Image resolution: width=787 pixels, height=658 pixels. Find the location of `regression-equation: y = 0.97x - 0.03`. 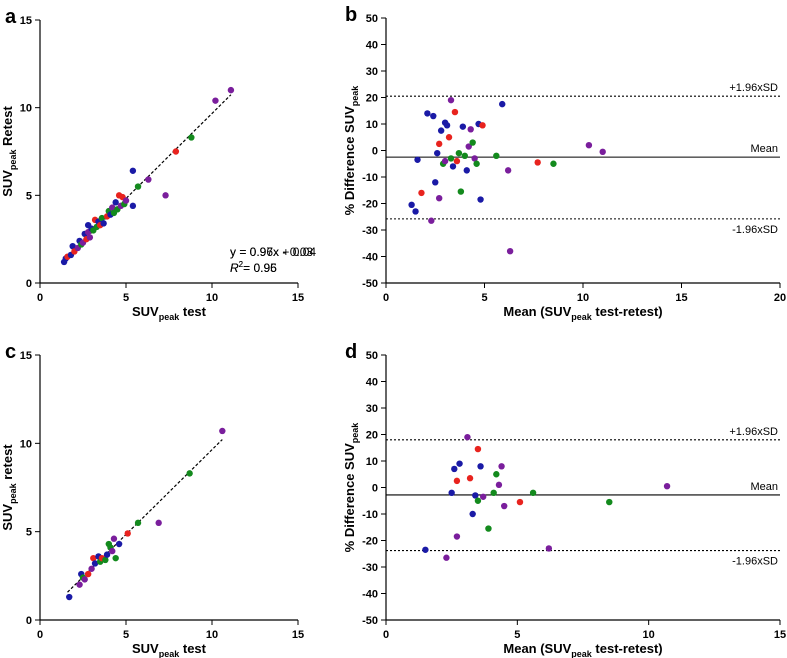

regression-equation: y = 0.97x - 0.03 is located at coordinates (271, 252).